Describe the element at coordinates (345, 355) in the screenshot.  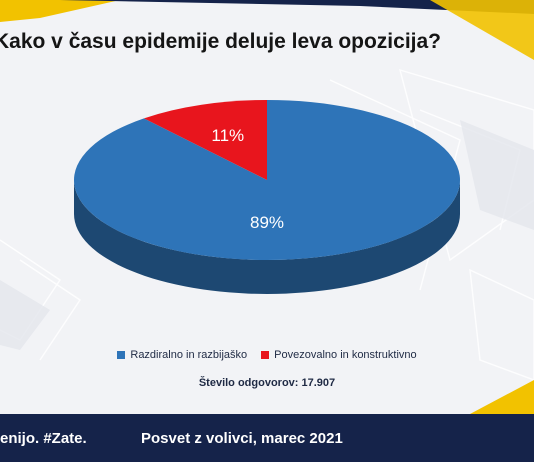
I see `legend-label-1: Povezovalno in konstruktivno` at that location.